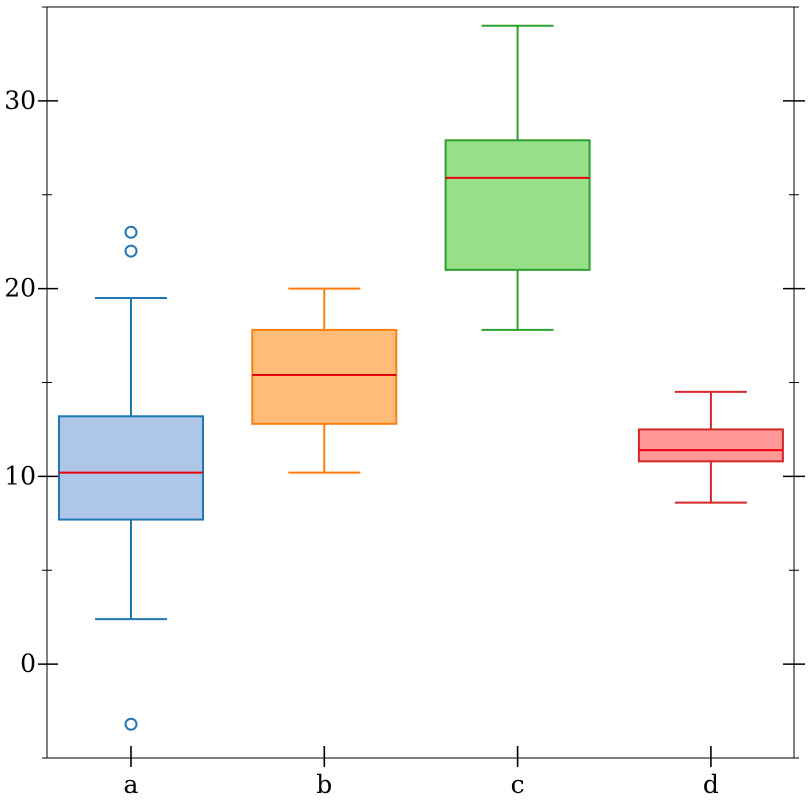  Describe the element at coordinates (131, 784) in the screenshot. I see `x-tick-label: a` at that location.